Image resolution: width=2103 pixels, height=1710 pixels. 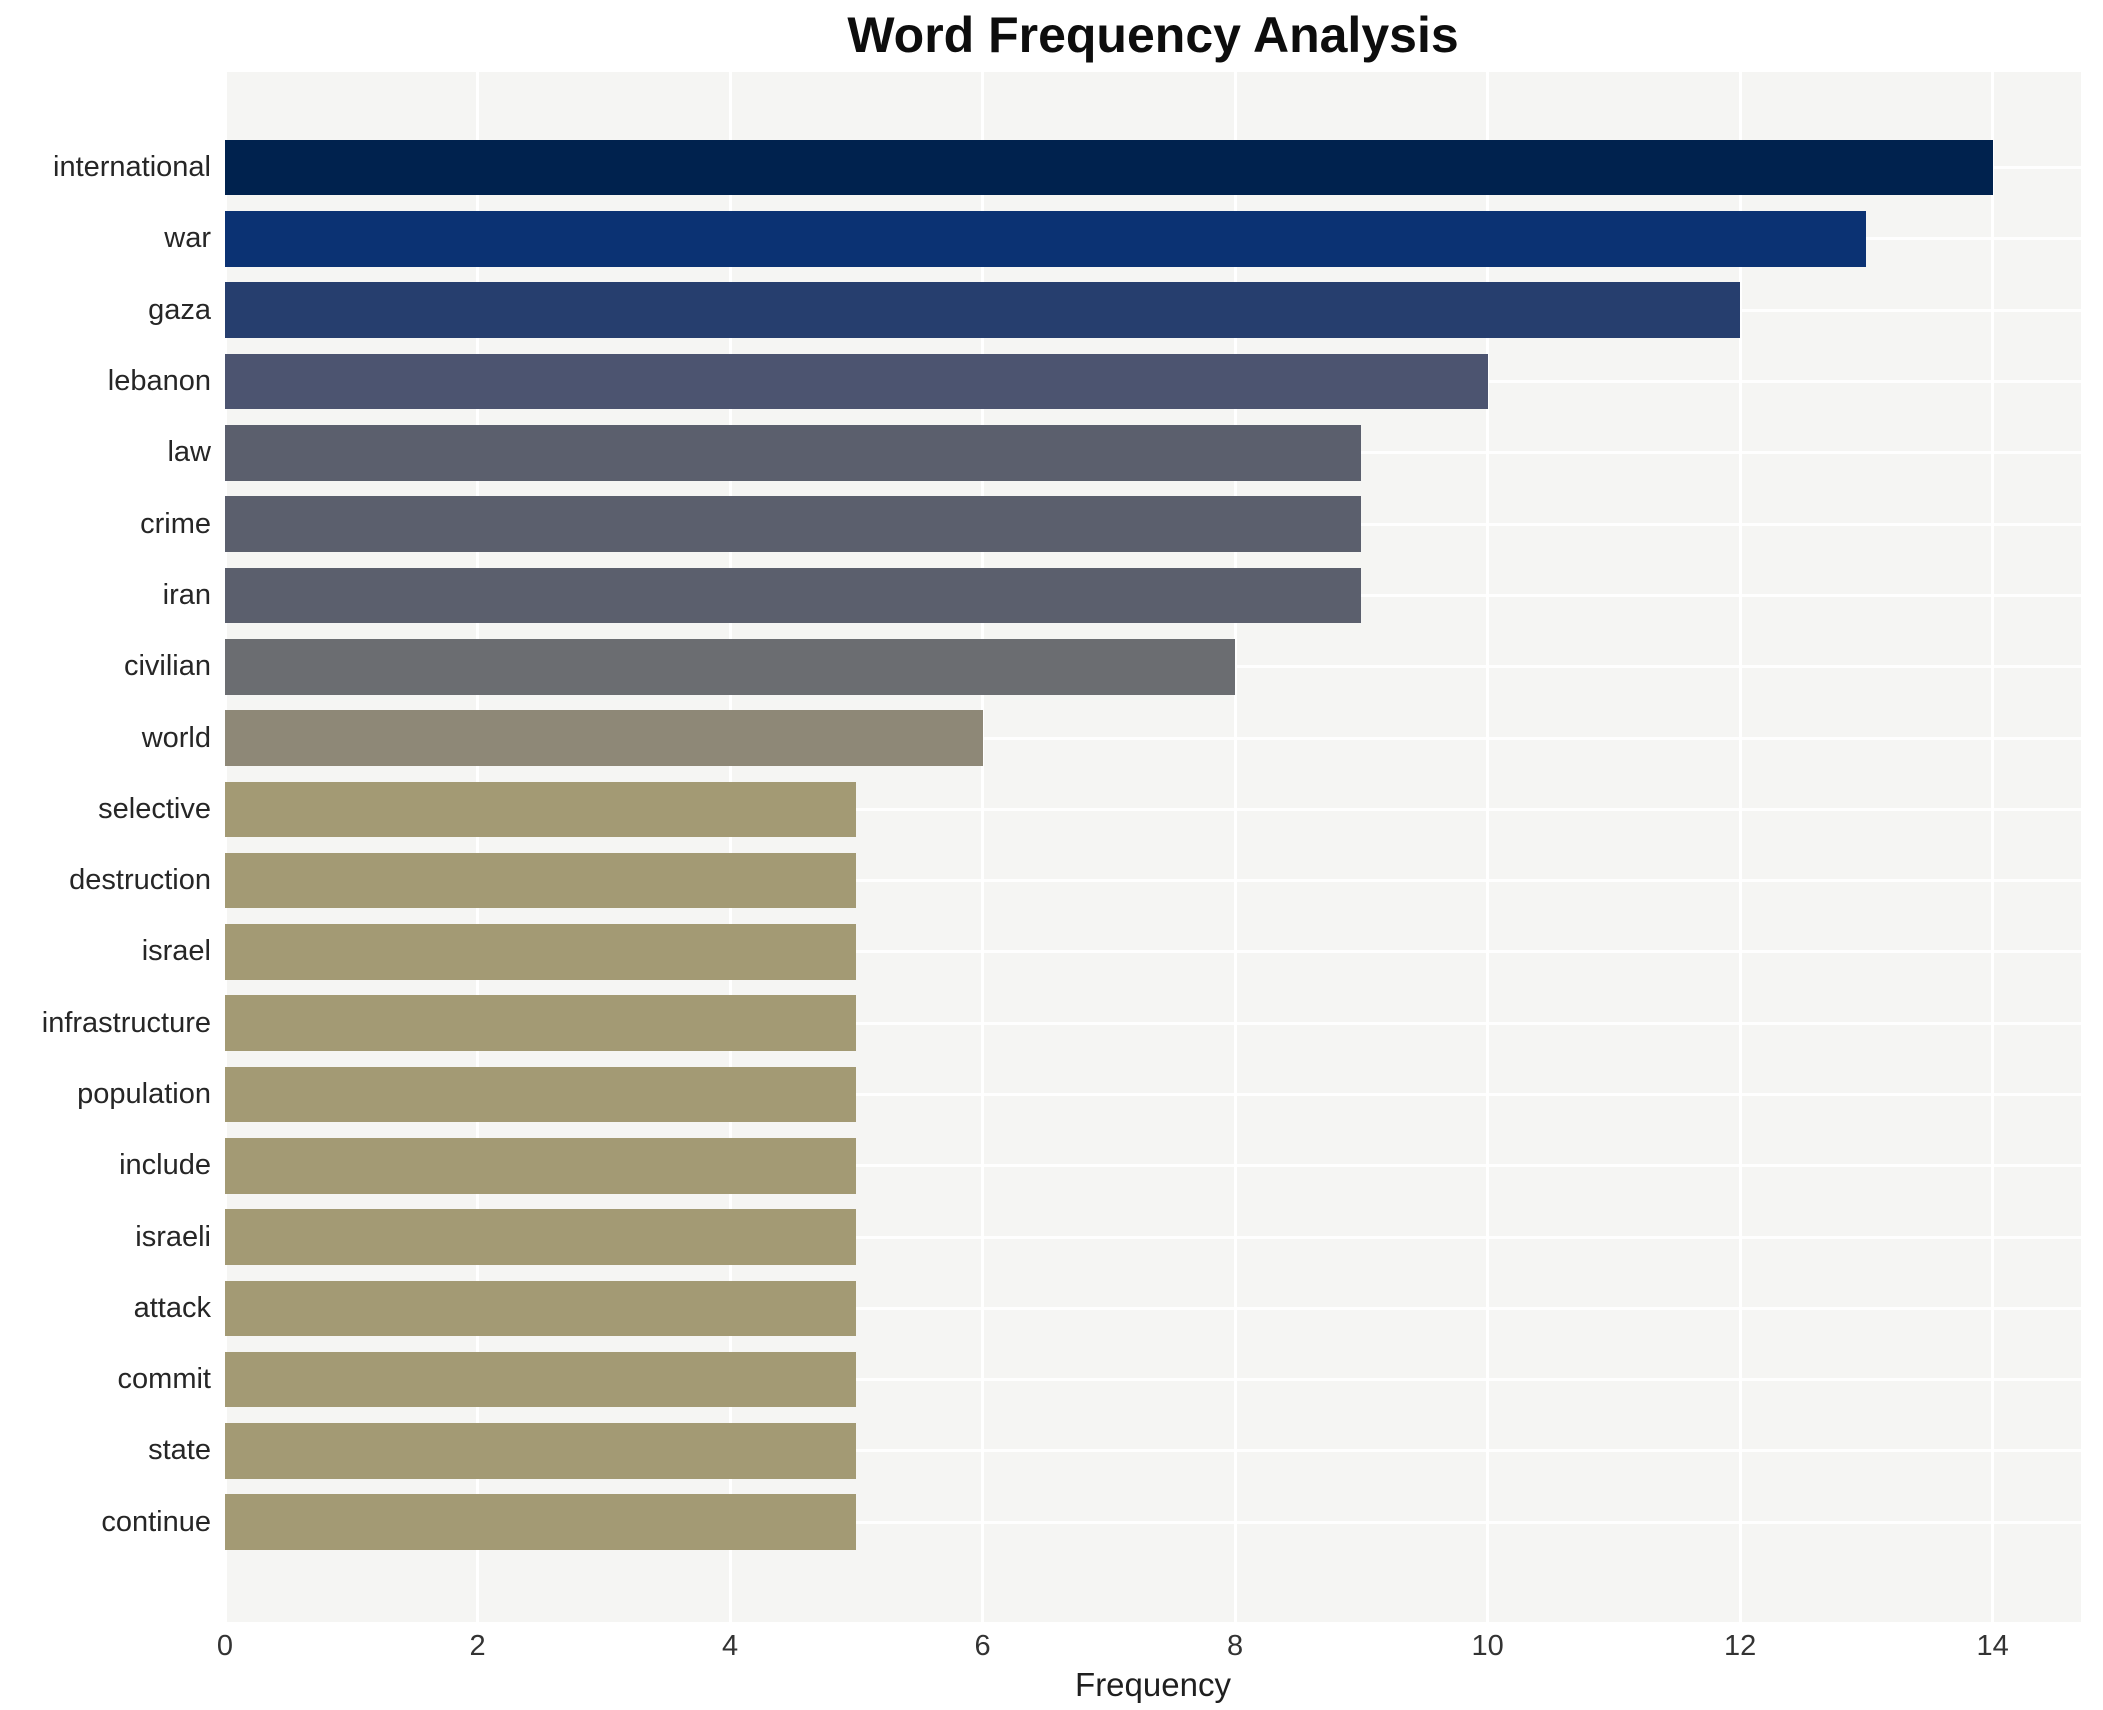 I want to click on gridline-y-population, so click(x=1153, y=1094).